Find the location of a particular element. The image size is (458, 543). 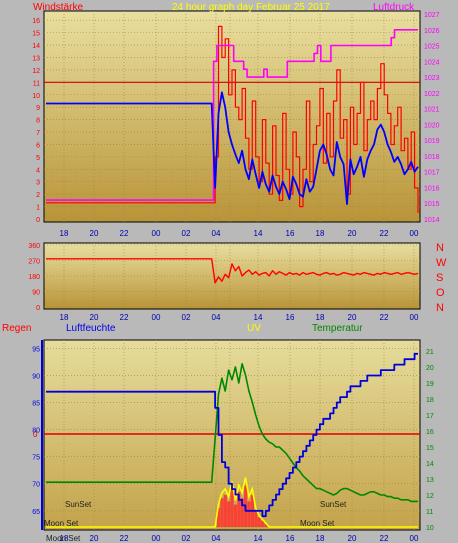

wind-ytick-8: 8 is located at coordinates (38, 121).